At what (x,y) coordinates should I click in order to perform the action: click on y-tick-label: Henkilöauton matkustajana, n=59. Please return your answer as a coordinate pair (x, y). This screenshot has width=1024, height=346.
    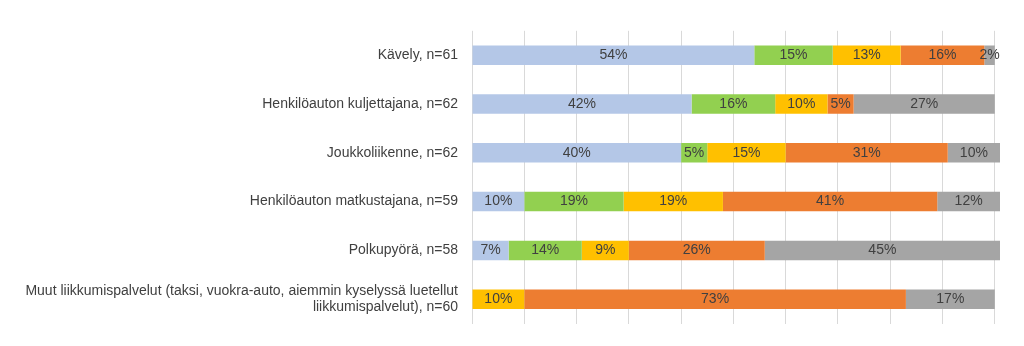
    Looking at the image, I should click on (354, 200).